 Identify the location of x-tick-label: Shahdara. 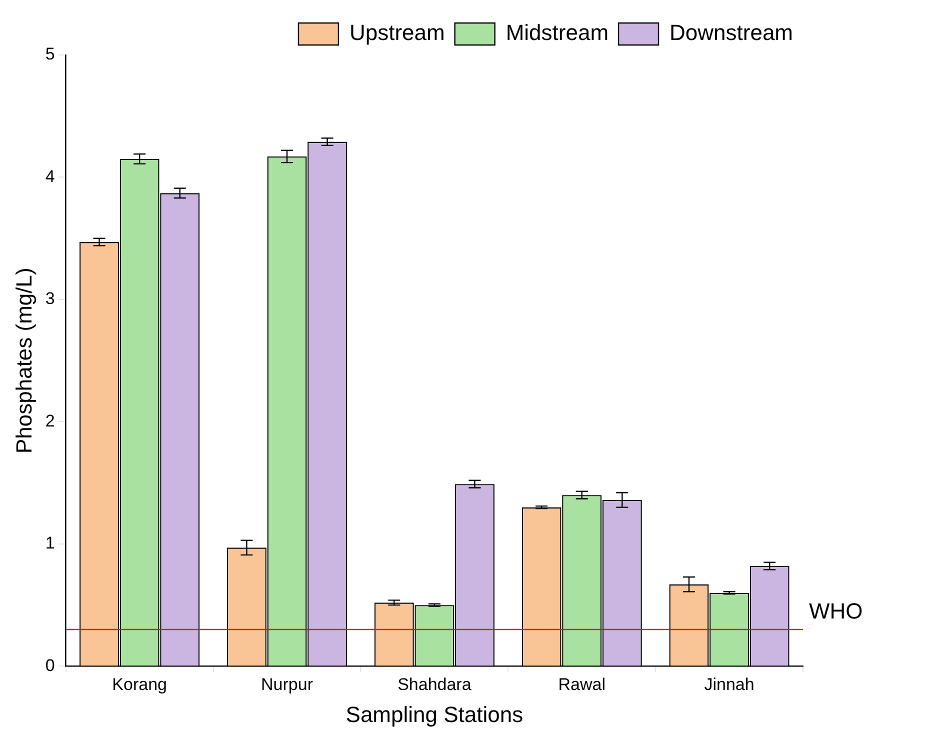
(435, 684).